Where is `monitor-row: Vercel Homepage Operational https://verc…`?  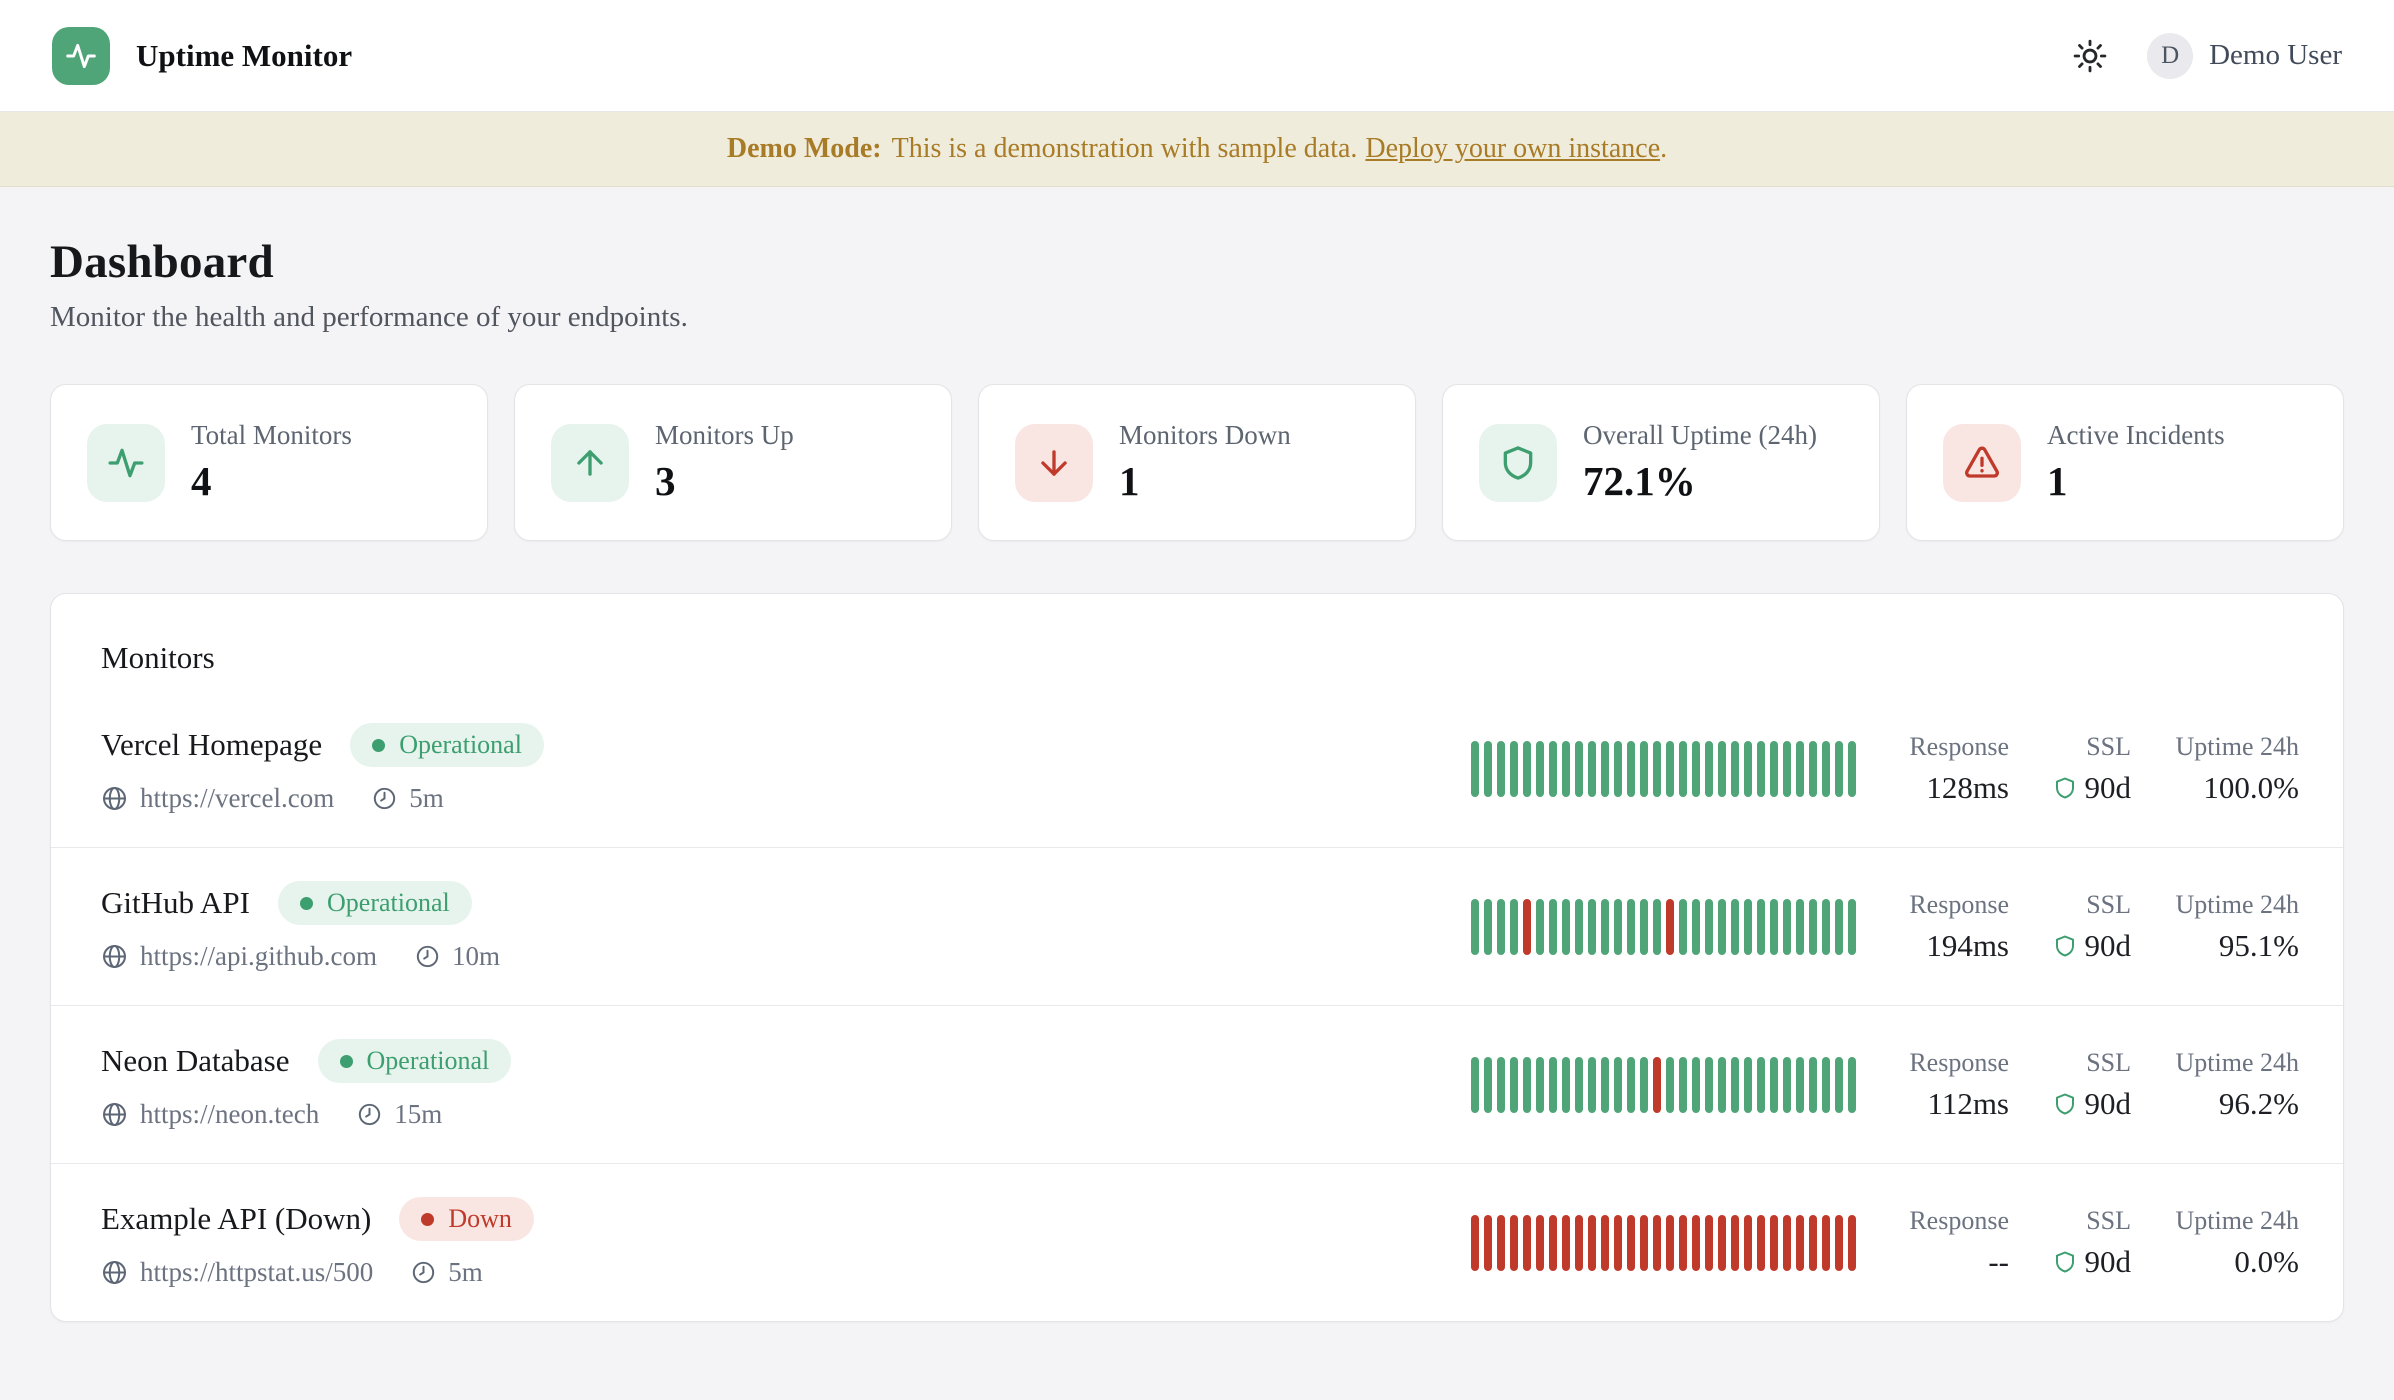
monitor-row: Vercel Homepage Operational https://verc… is located at coordinates (1197, 768).